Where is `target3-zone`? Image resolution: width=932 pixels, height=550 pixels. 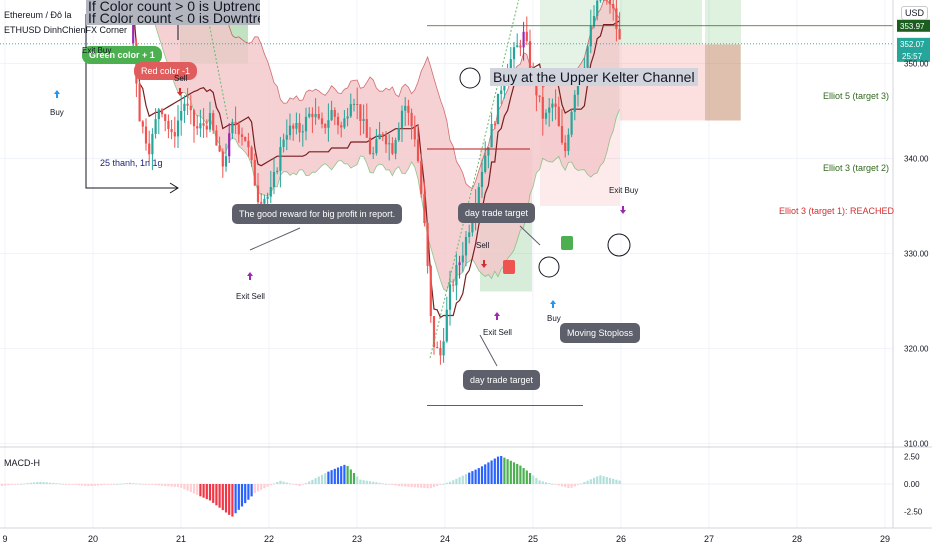
target3-zone is located at coordinates (723, 60).